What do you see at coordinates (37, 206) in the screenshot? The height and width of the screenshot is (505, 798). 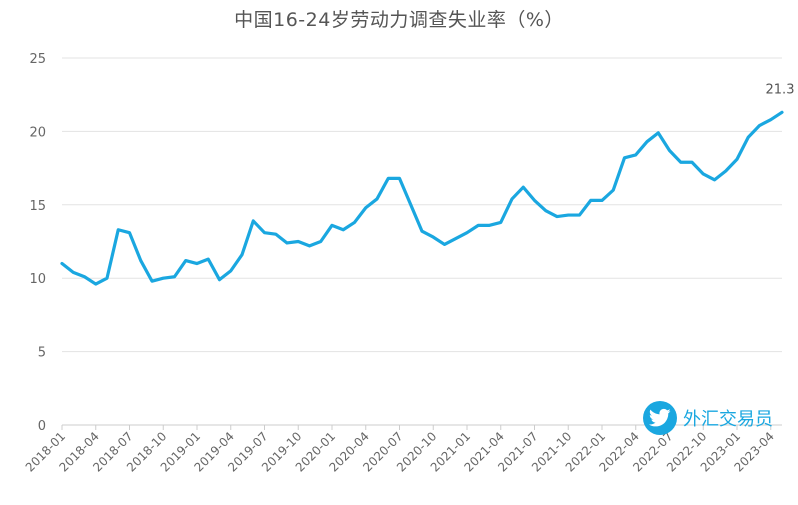 I see `y-tick-label: 15` at bounding box center [37, 206].